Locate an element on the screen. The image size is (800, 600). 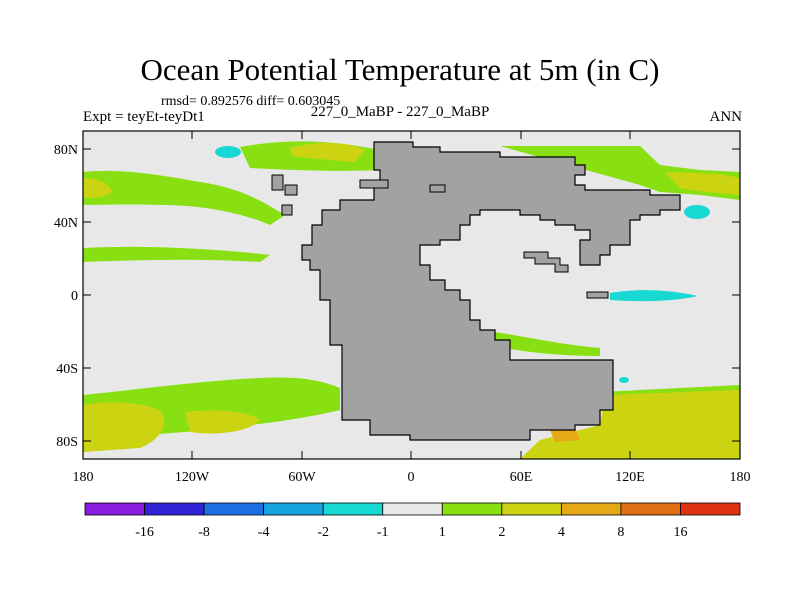
case-label: 227_0_MaBP - 227_0_MaBP is located at coordinates (400, 112).